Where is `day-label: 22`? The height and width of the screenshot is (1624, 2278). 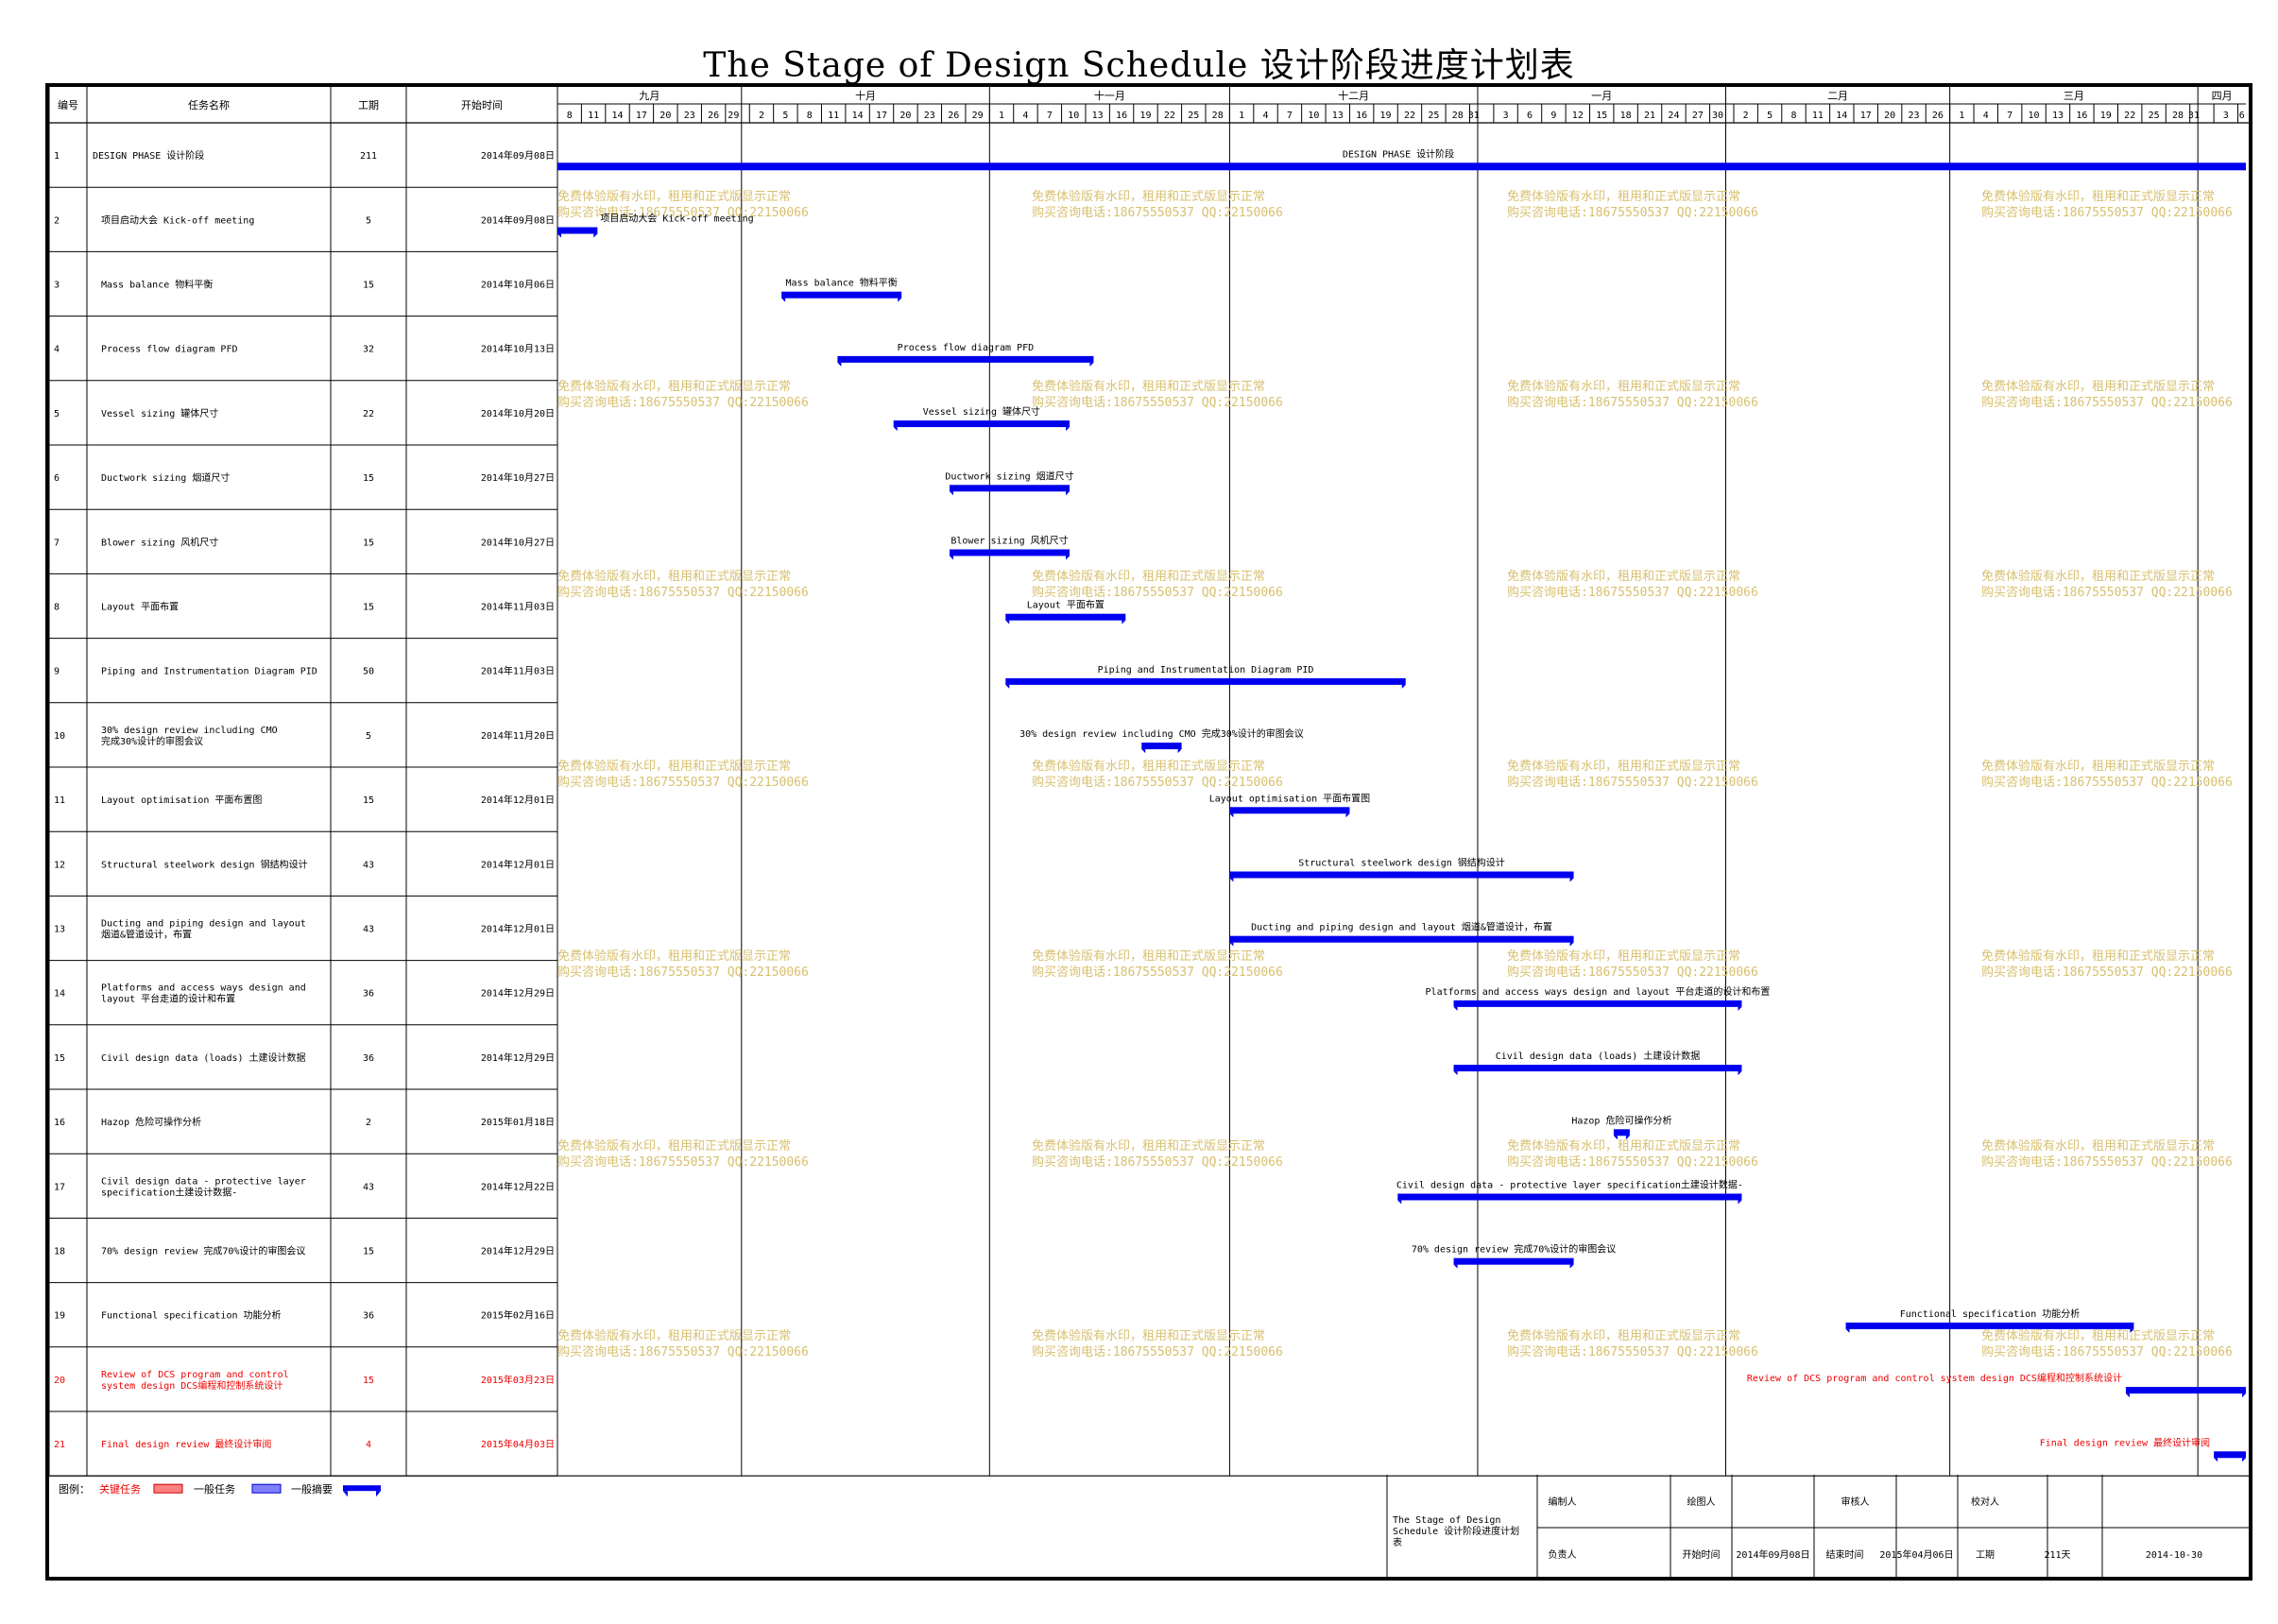 day-label: 22 is located at coordinates (2130, 116).